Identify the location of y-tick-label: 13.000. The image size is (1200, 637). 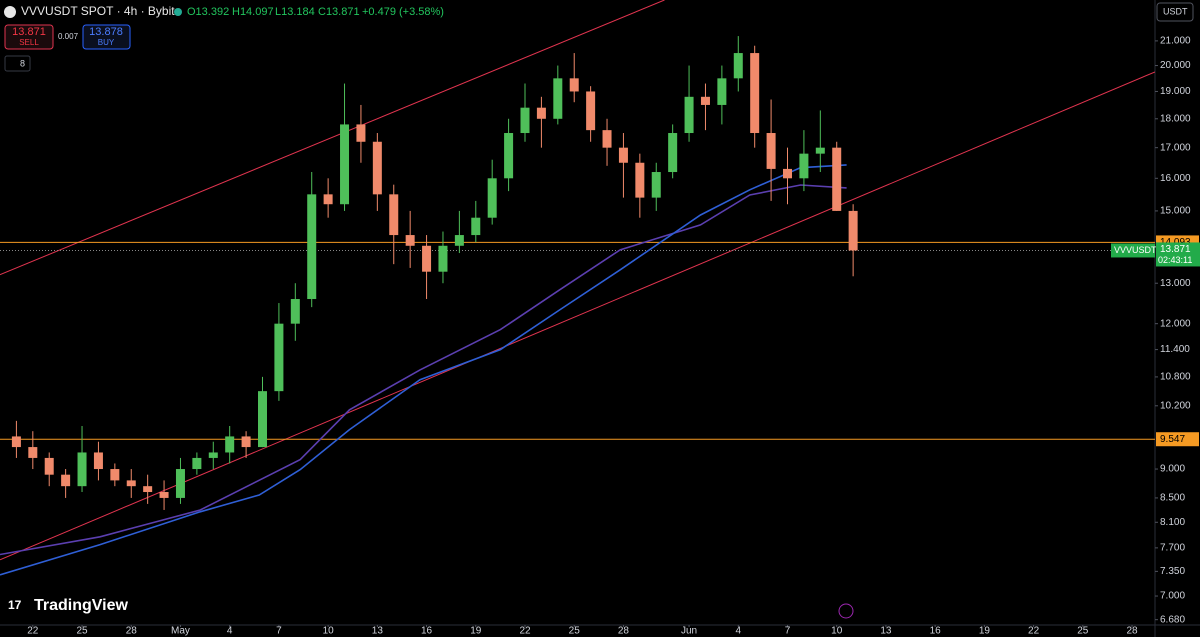
(1175, 283).